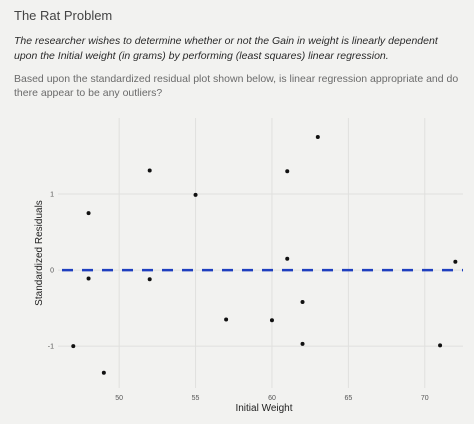  Describe the element at coordinates (196, 398) in the screenshot. I see `x-tick-label: 55` at that location.